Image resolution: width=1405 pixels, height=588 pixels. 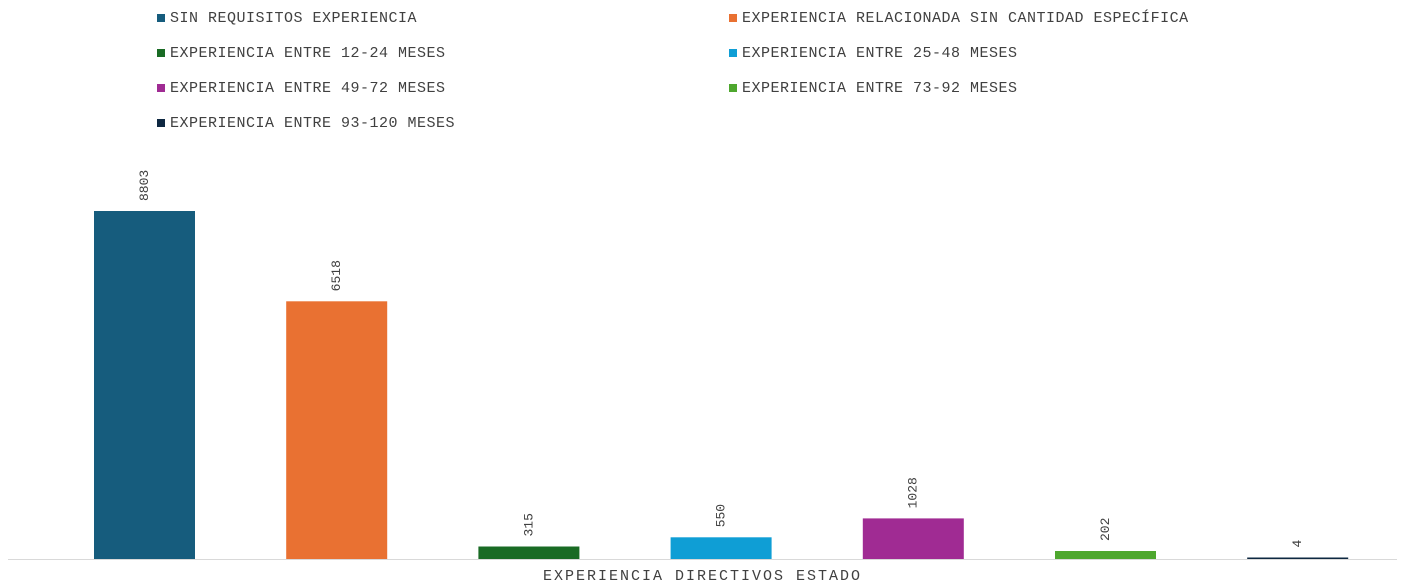 I want to click on legend-item: EXPERIENCIA ENTRE 93-120 MESES, so click(x=306, y=123).